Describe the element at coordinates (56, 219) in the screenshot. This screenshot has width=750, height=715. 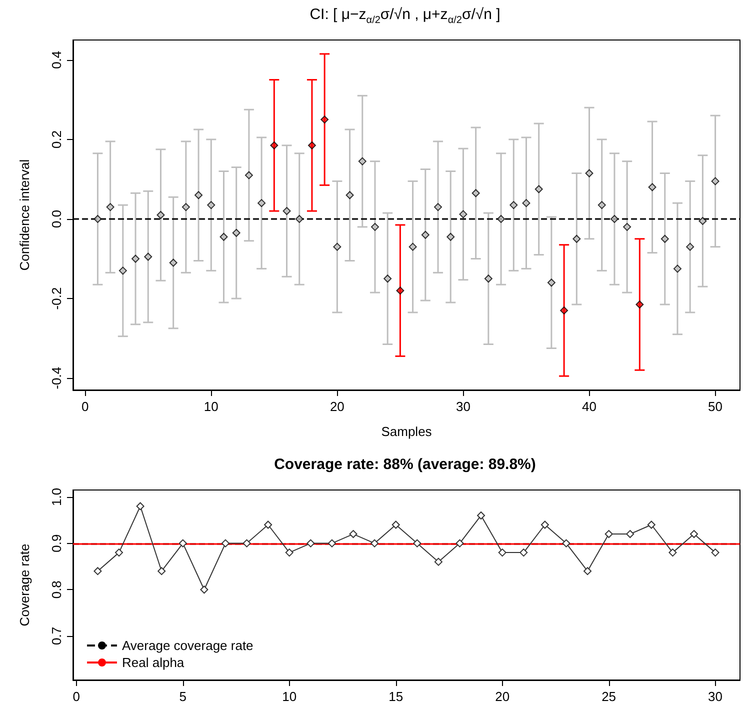
I see `y-tick-label: 0.0` at that location.